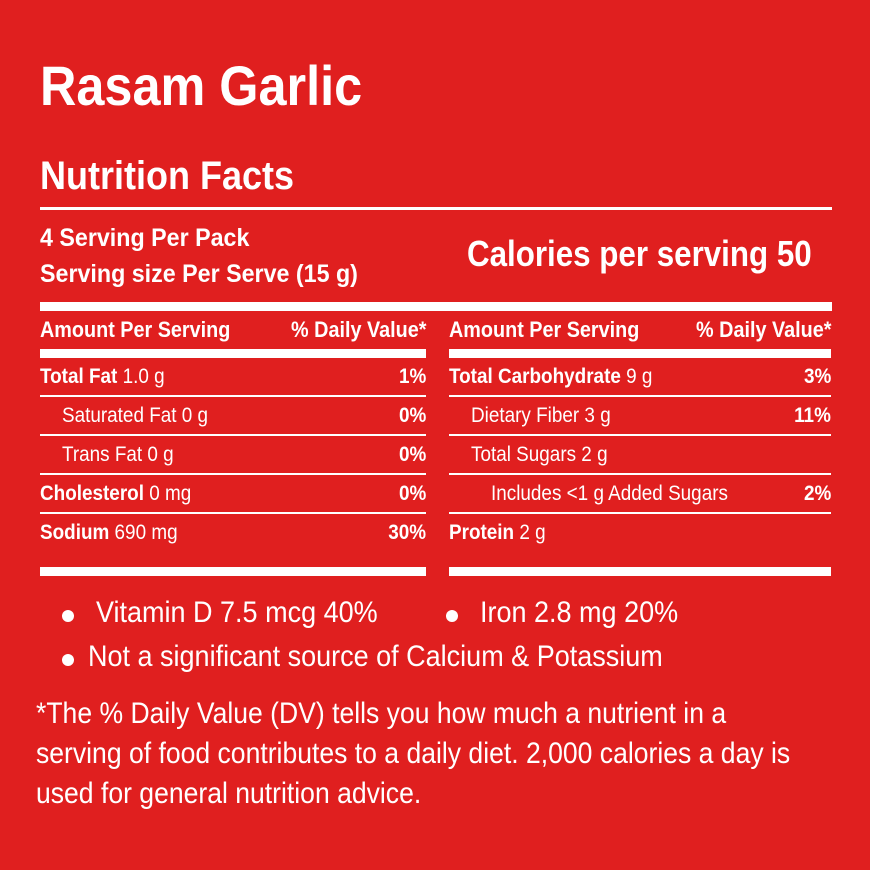 The height and width of the screenshot is (870, 870). What do you see at coordinates (135, 415) in the screenshot?
I see `nutrient-name: Saturated Fat 0 g` at bounding box center [135, 415].